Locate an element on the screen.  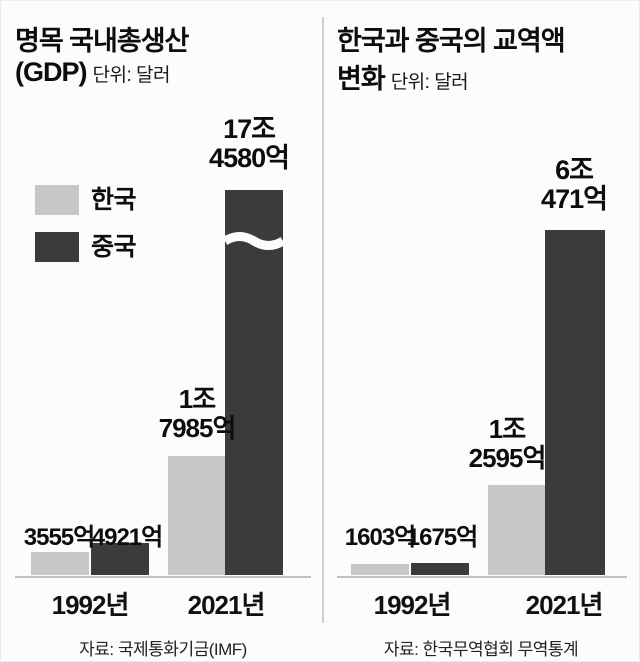
bar-trade-korea-1992 is located at coordinates (380, 569).